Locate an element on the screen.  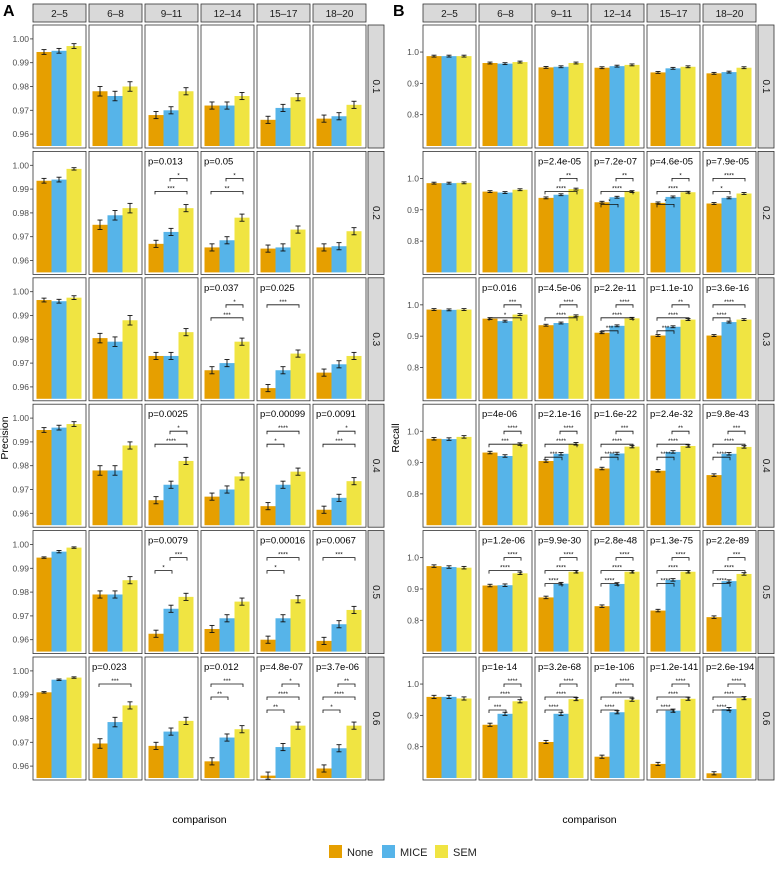
bar-a-2-0-none is located at coordinates (44, 349).